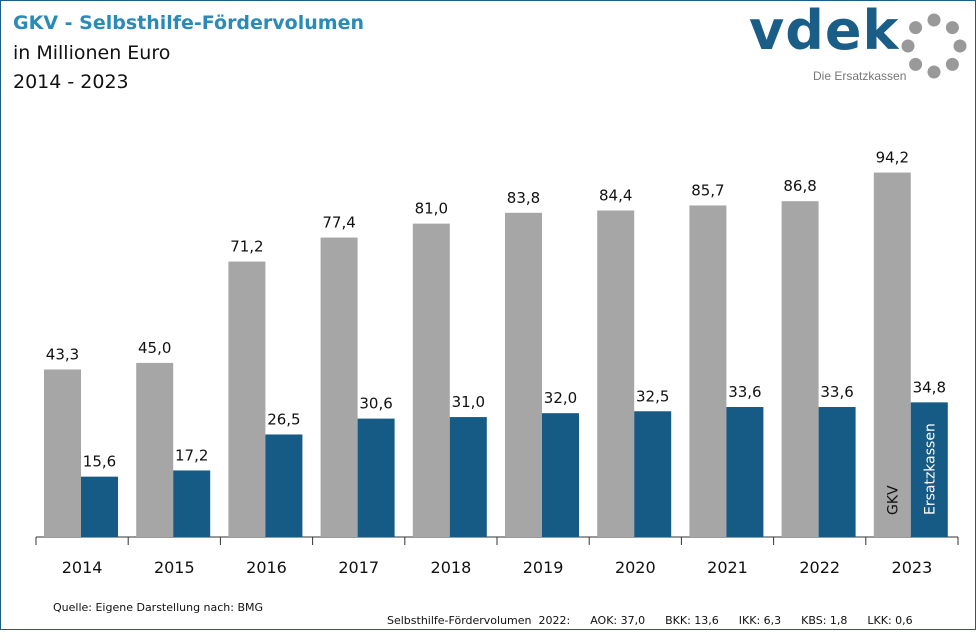 The image size is (976, 640). What do you see at coordinates (543, 567) in the screenshot?
I see `x-tick-label: 2019` at bounding box center [543, 567].